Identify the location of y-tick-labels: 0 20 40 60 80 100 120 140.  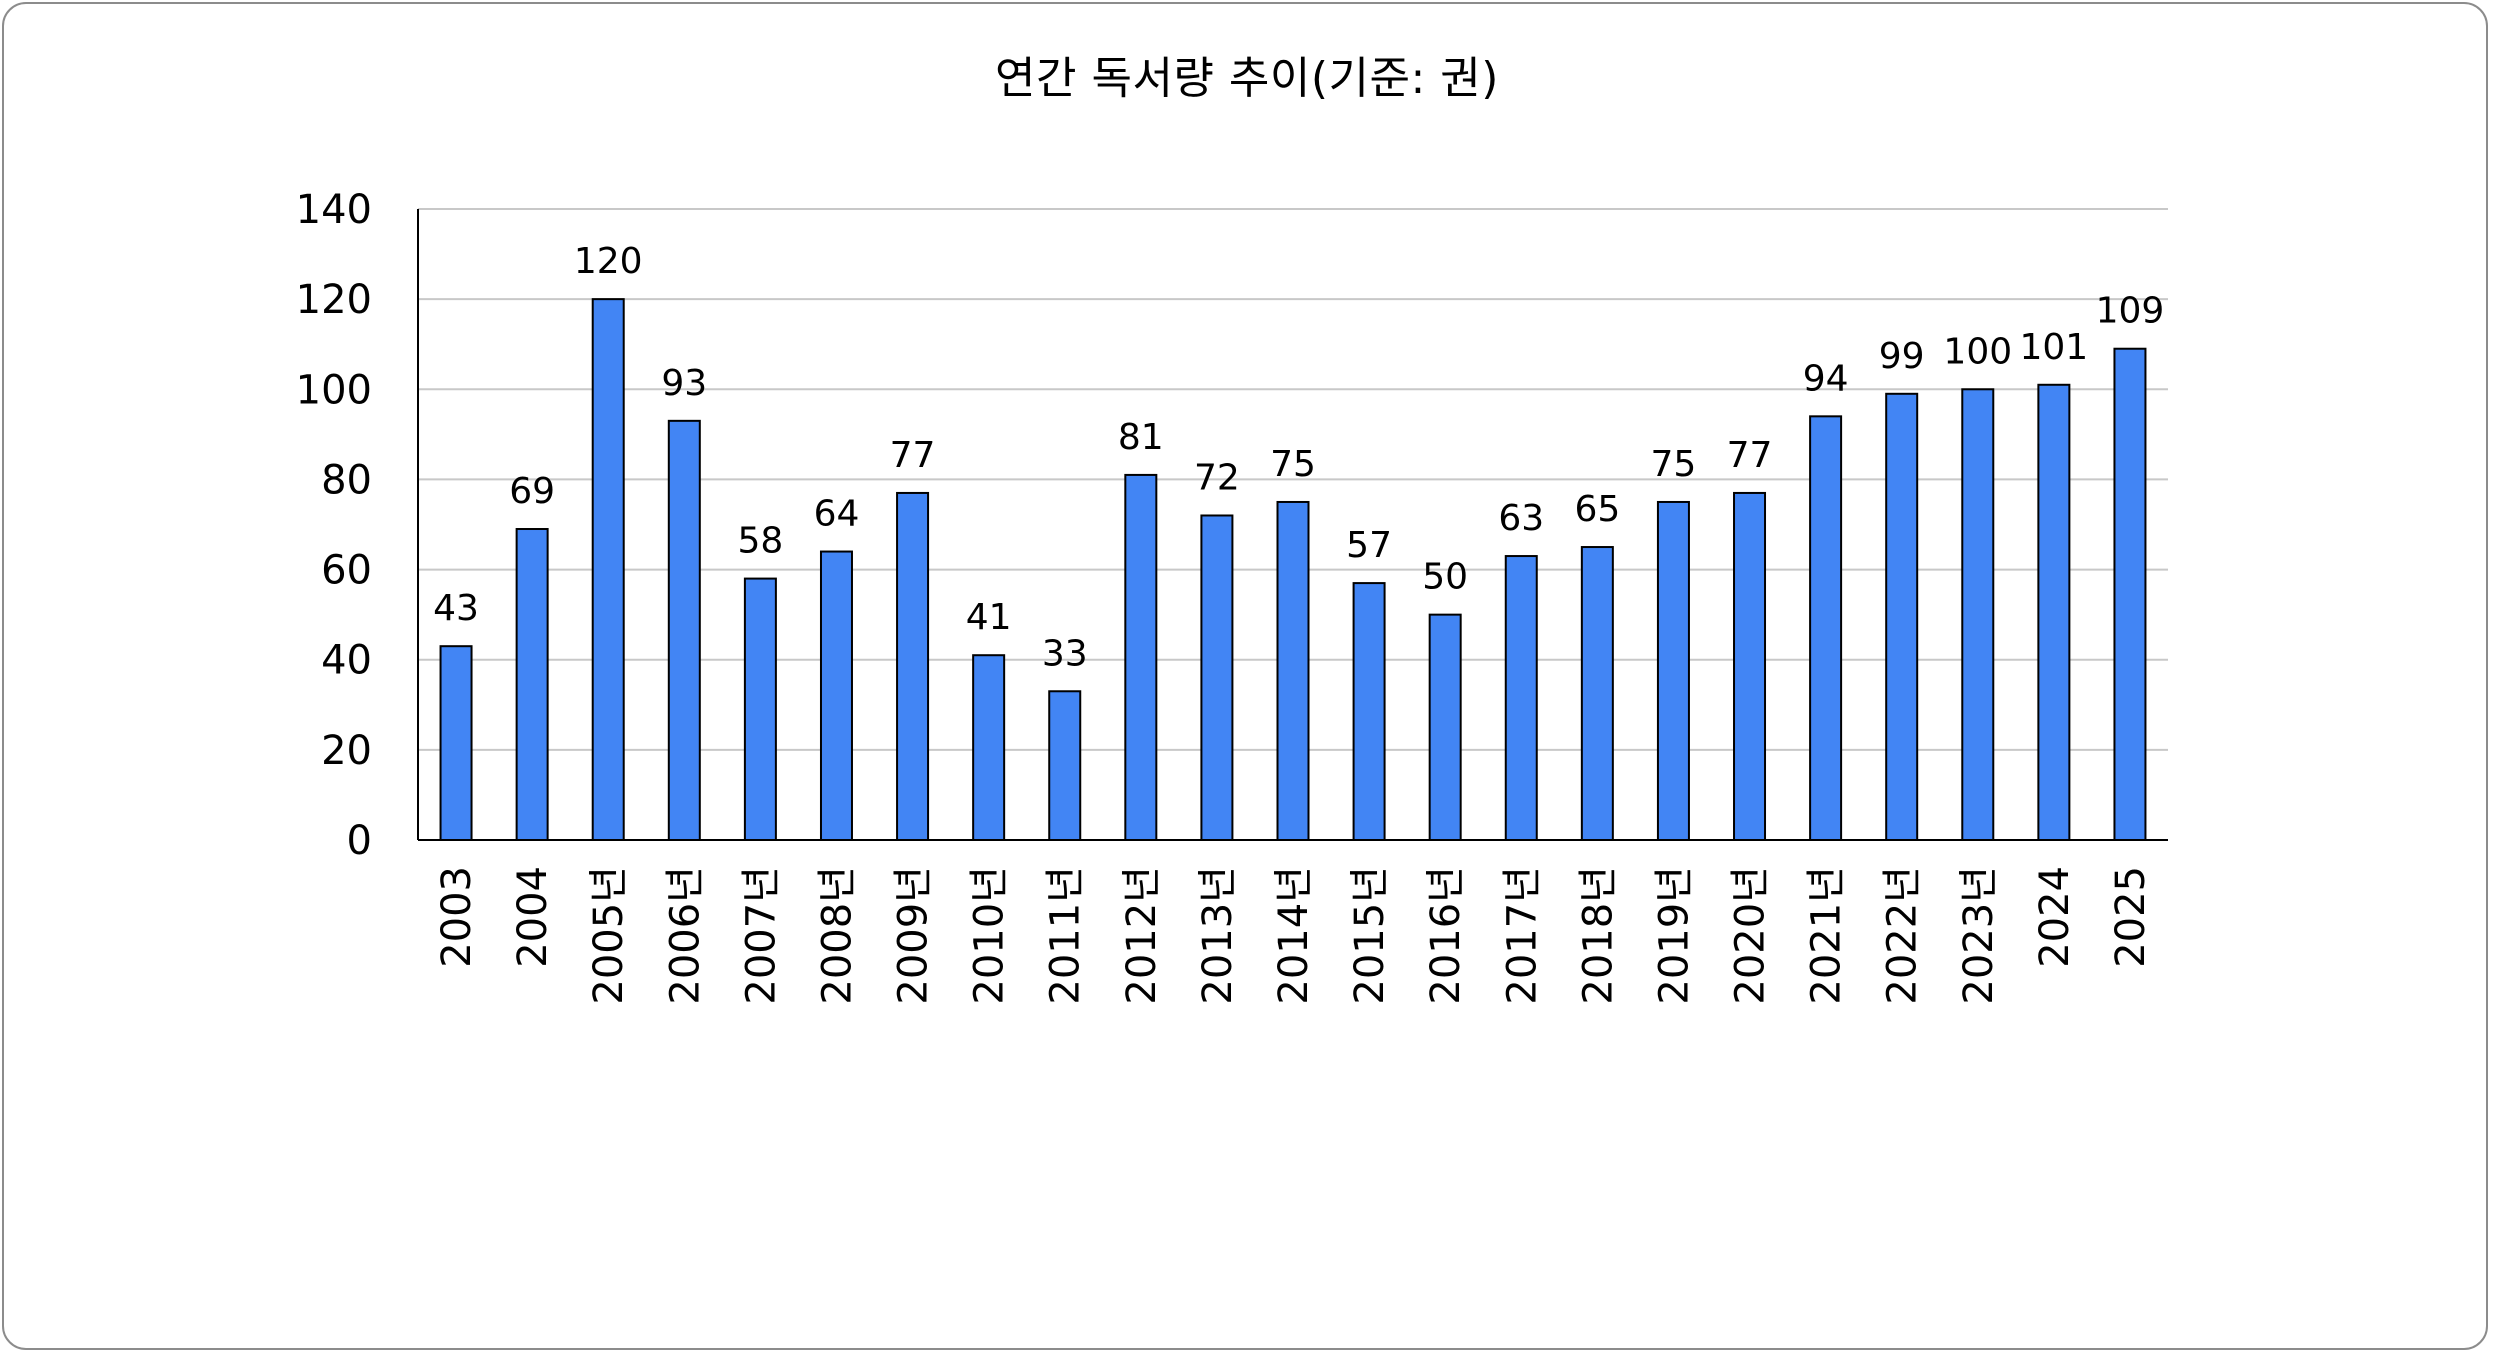
(334, 525).